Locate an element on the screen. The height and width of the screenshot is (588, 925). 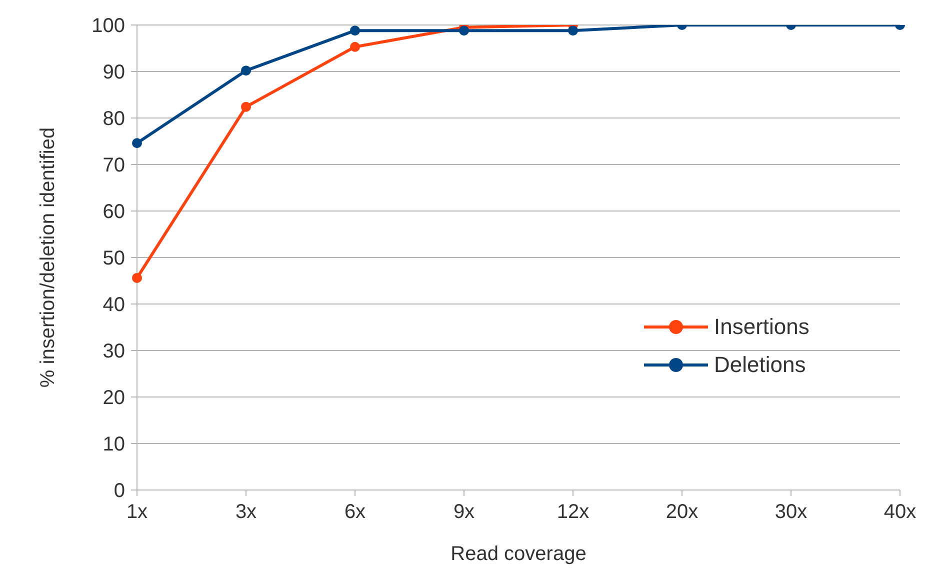
x-tick-label: 3x is located at coordinates (246, 512).